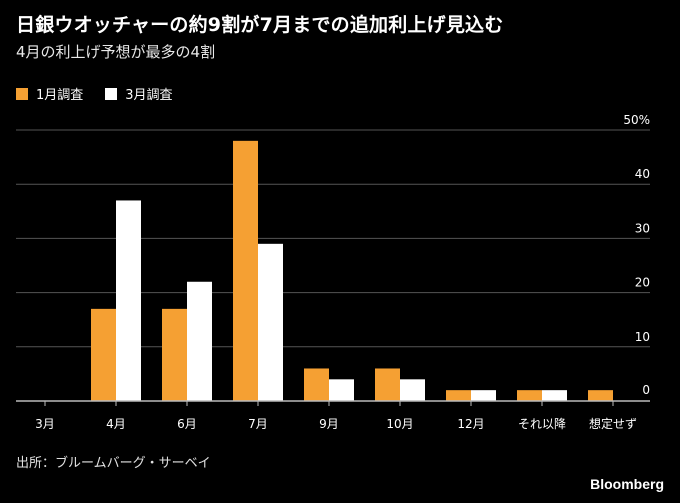 The width and height of the screenshot is (680, 503). Describe the element at coordinates (613, 423) in the screenshot. I see `x-tick-label: 想定せず` at that location.